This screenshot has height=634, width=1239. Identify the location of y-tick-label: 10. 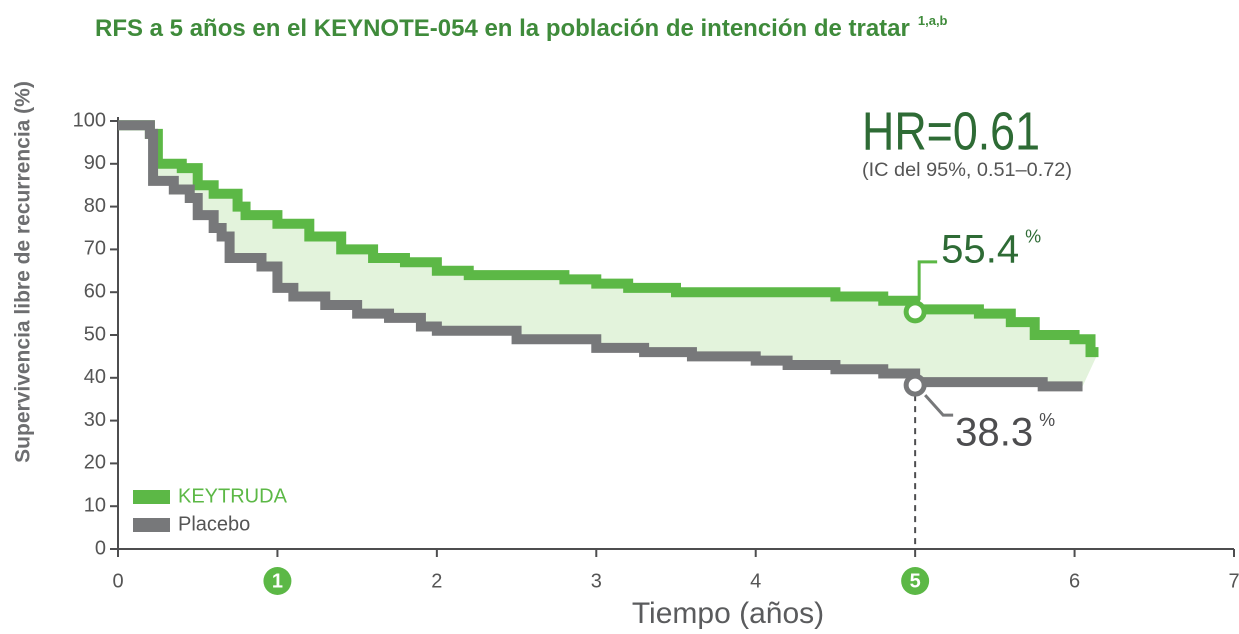
(95, 505).